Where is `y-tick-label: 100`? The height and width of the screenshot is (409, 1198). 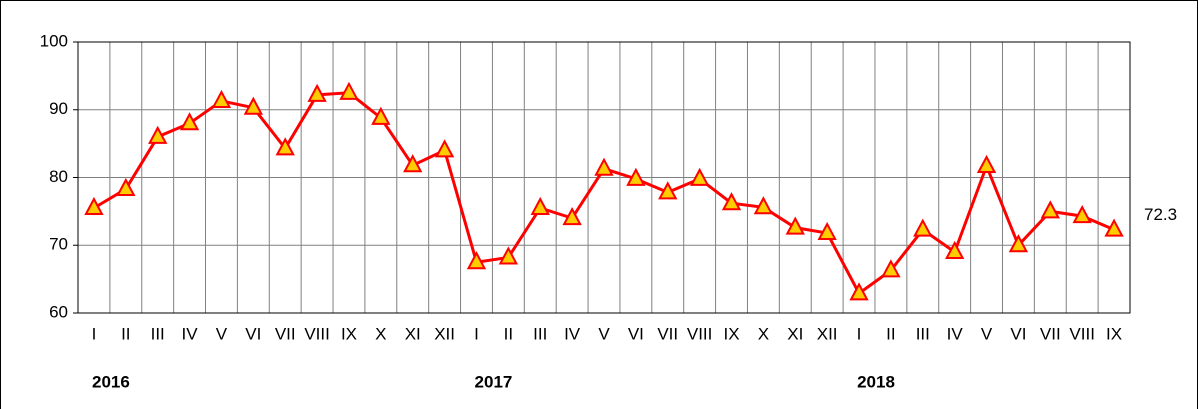 y-tick-label: 100 is located at coordinates (54, 40).